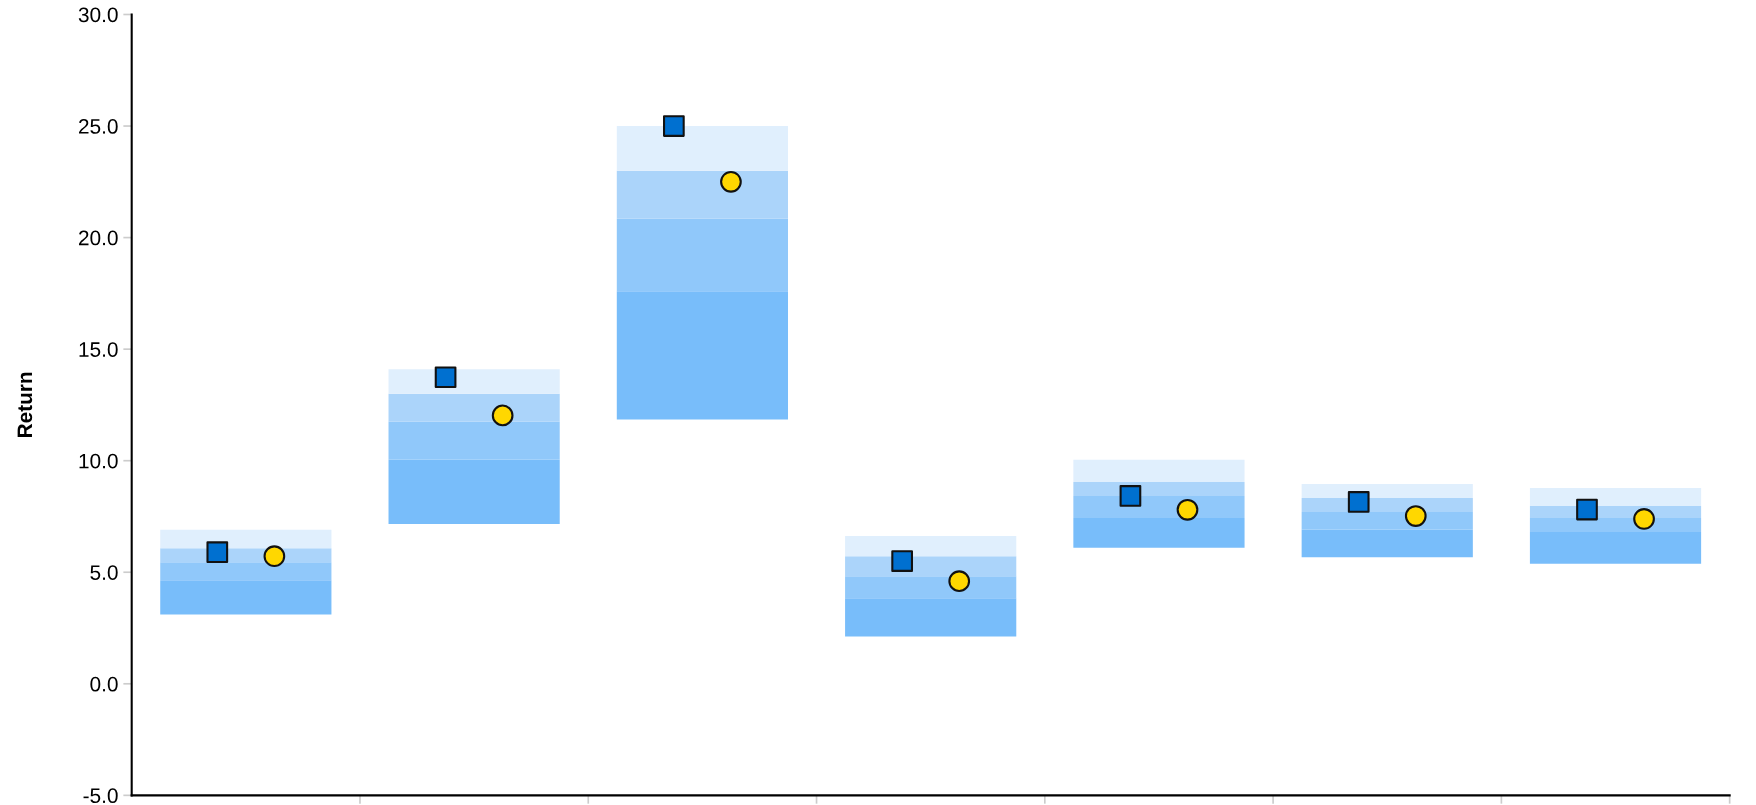 The width and height of the screenshot is (1756, 805). What do you see at coordinates (100, 796) in the screenshot?
I see `y-tick-label: -5.0` at bounding box center [100, 796].